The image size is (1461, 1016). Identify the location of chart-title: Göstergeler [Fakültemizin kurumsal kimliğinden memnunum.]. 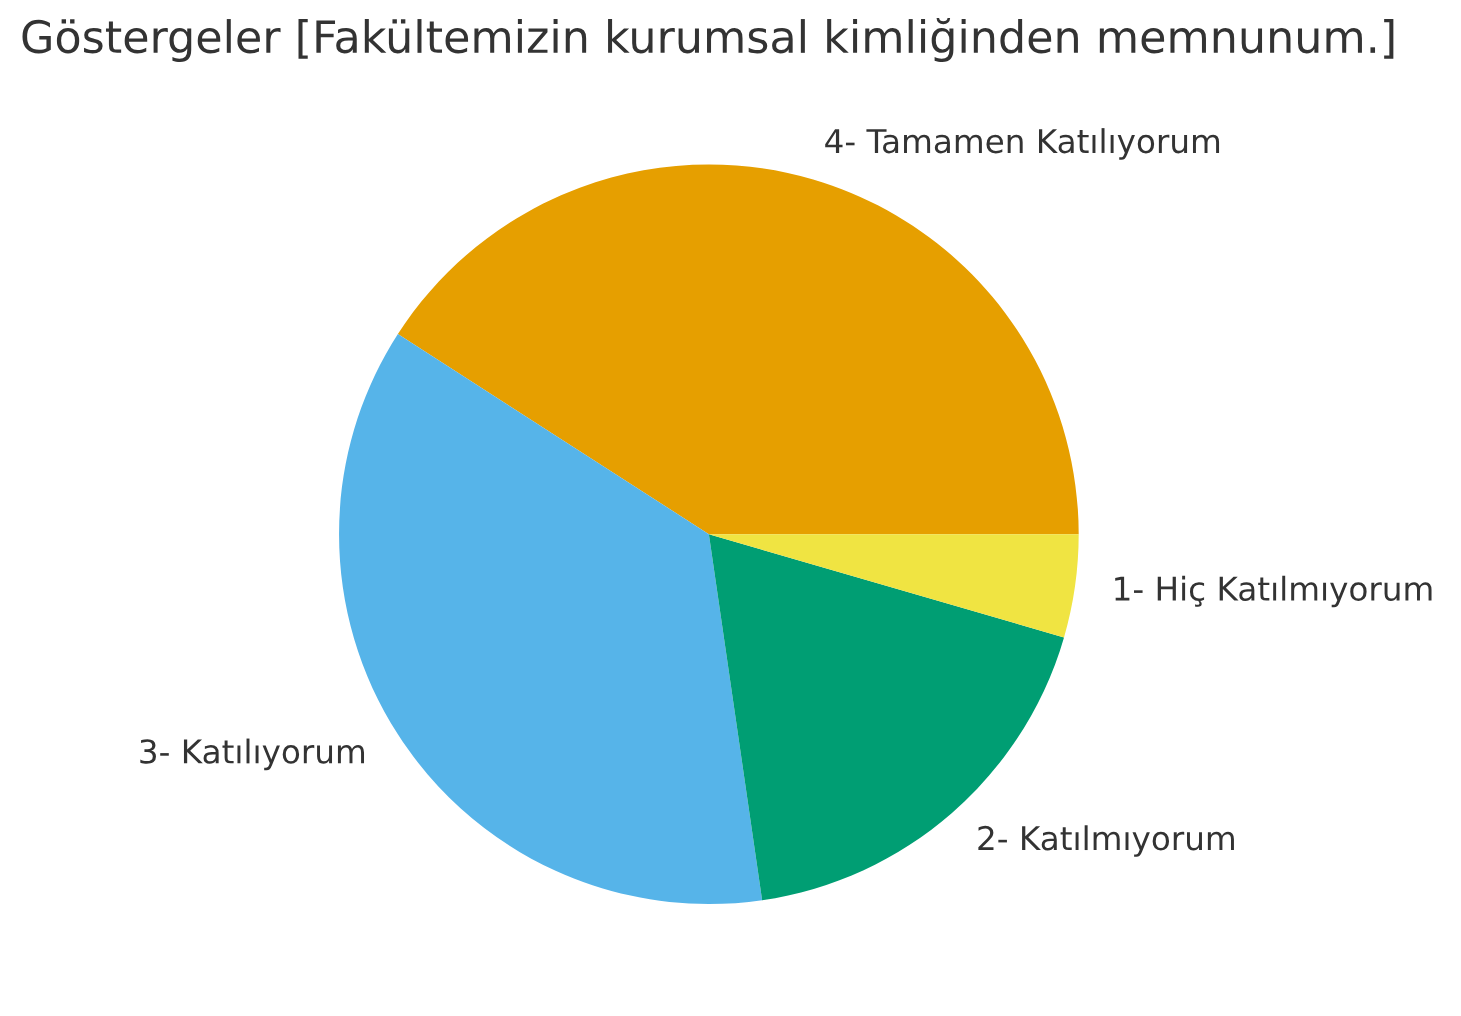
(708, 40).